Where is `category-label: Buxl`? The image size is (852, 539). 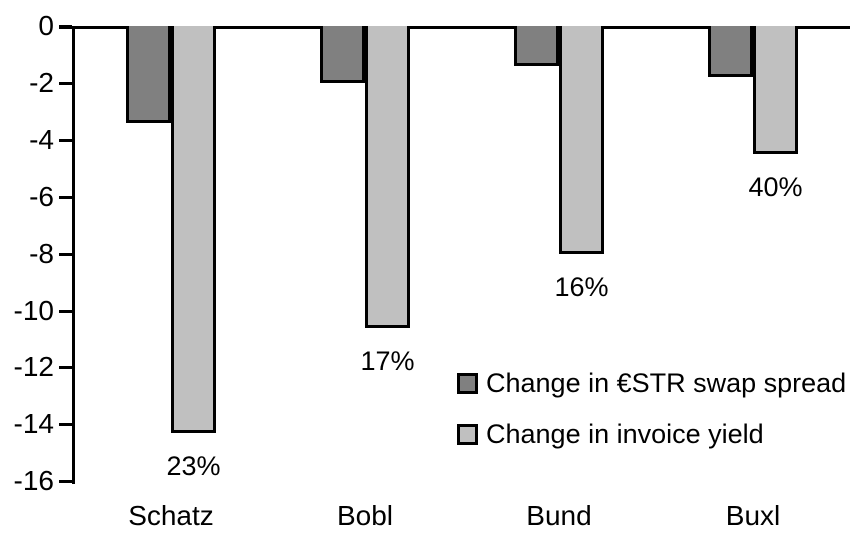 category-label: Buxl is located at coordinates (753, 515).